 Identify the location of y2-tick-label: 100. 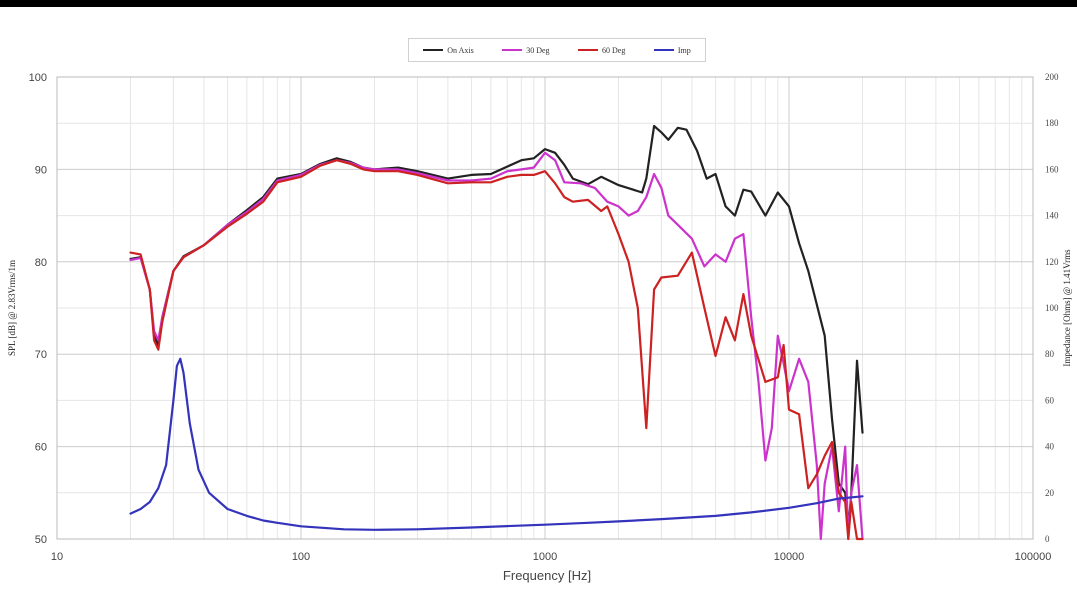
(1052, 308).